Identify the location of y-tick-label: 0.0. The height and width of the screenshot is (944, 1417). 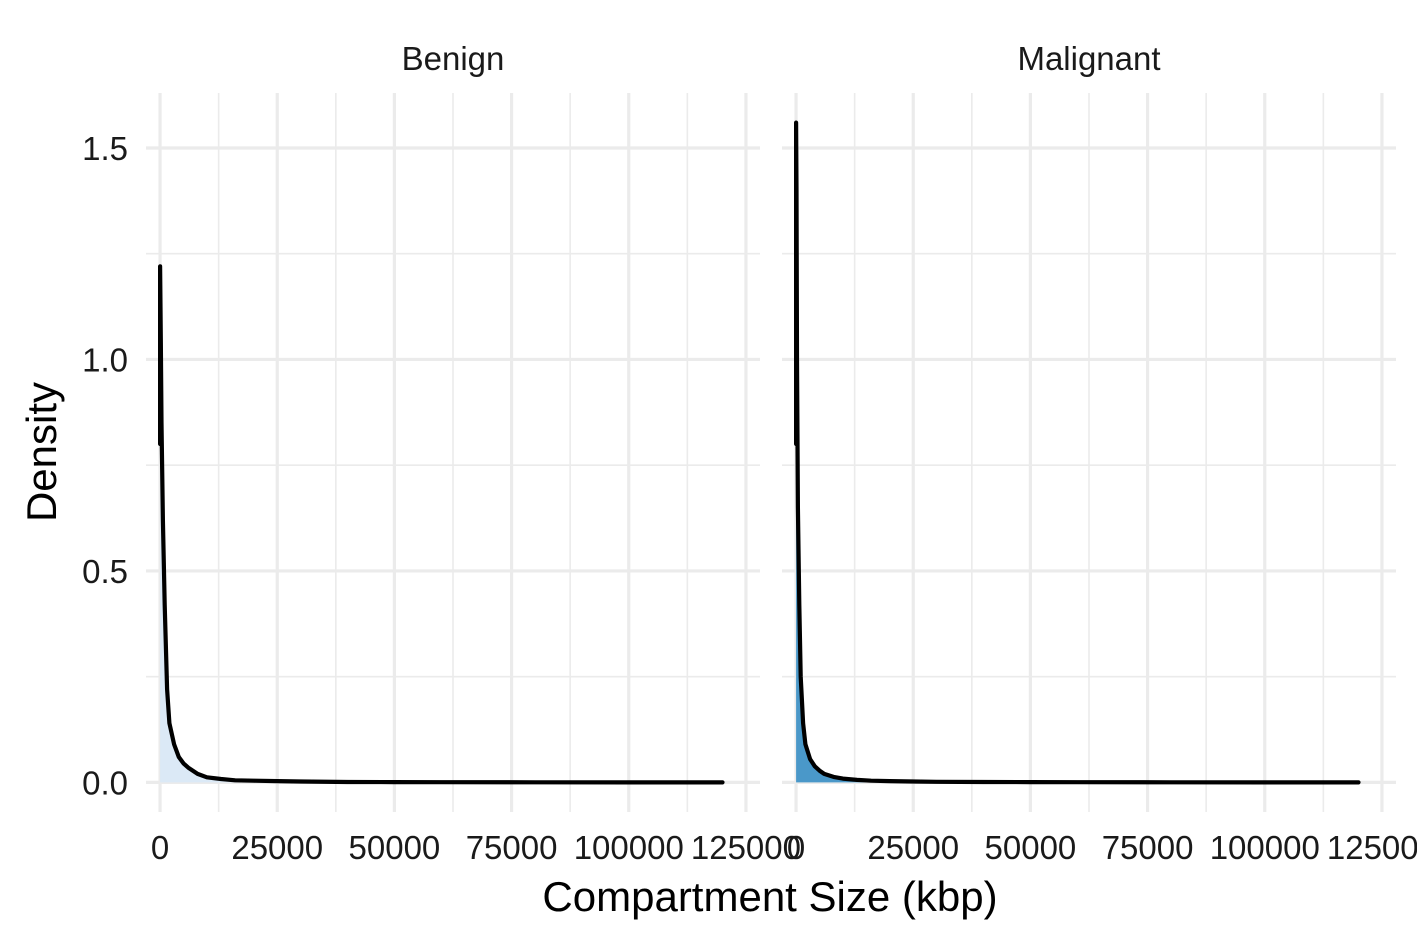
(105, 782).